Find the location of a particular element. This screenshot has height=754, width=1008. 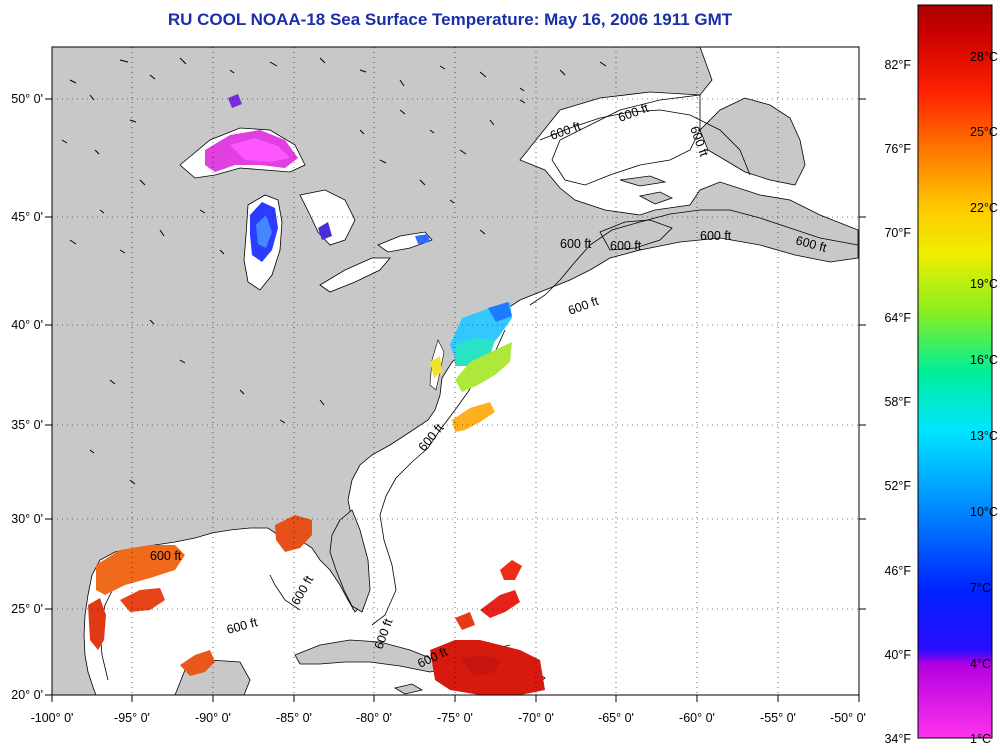

legend-c-label: 10°C is located at coordinates (984, 512).